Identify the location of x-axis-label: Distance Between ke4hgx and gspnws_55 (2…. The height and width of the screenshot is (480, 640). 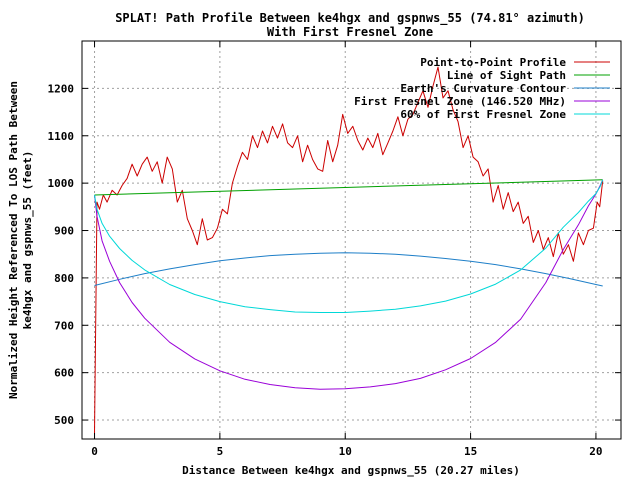
(351, 470).